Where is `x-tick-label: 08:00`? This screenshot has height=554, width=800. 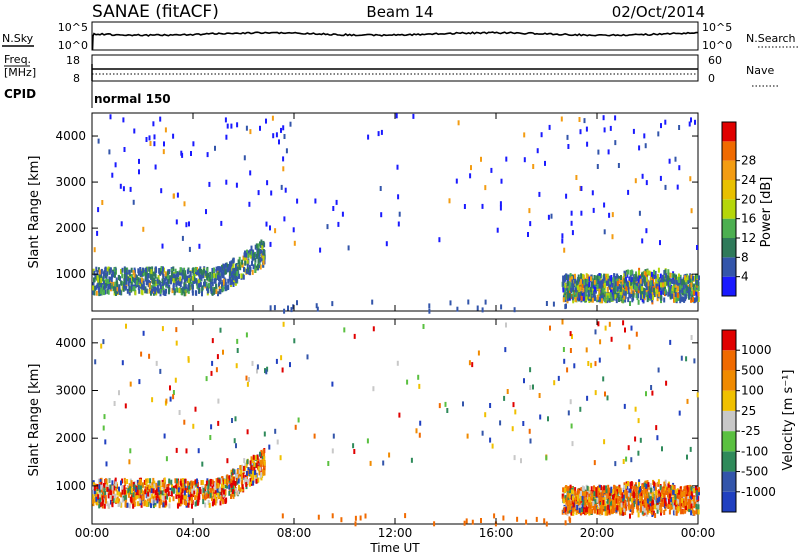
x-tick-label: 08:00 is located at coordinates (294, 533).